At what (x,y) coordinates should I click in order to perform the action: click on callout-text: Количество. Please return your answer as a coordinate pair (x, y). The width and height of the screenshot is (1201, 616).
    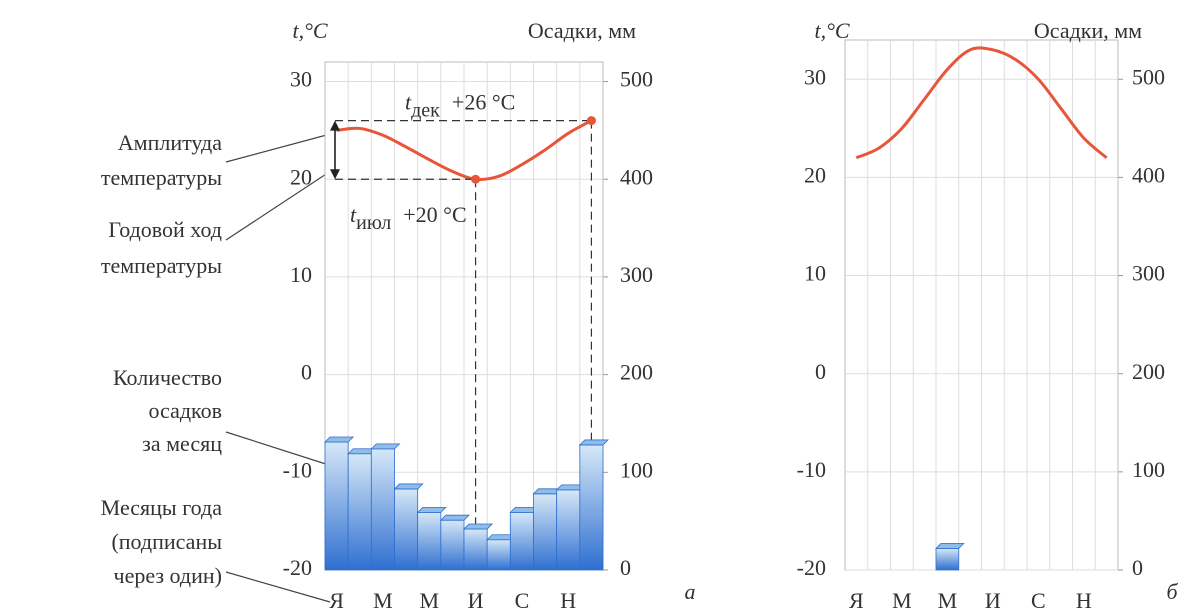
    Looking at the image, I should click on (167, 377).